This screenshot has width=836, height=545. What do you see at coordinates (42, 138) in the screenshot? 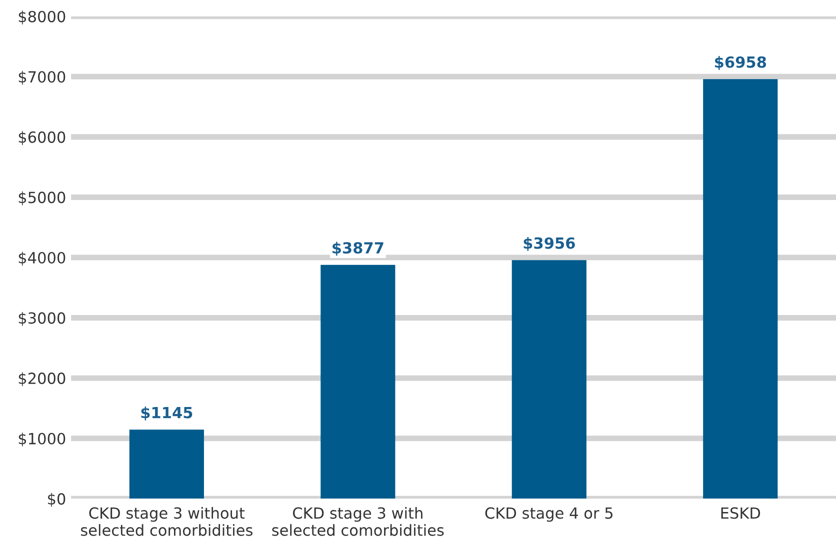
I see `y-tick-label: $6000` at bounding box center [42, 138].